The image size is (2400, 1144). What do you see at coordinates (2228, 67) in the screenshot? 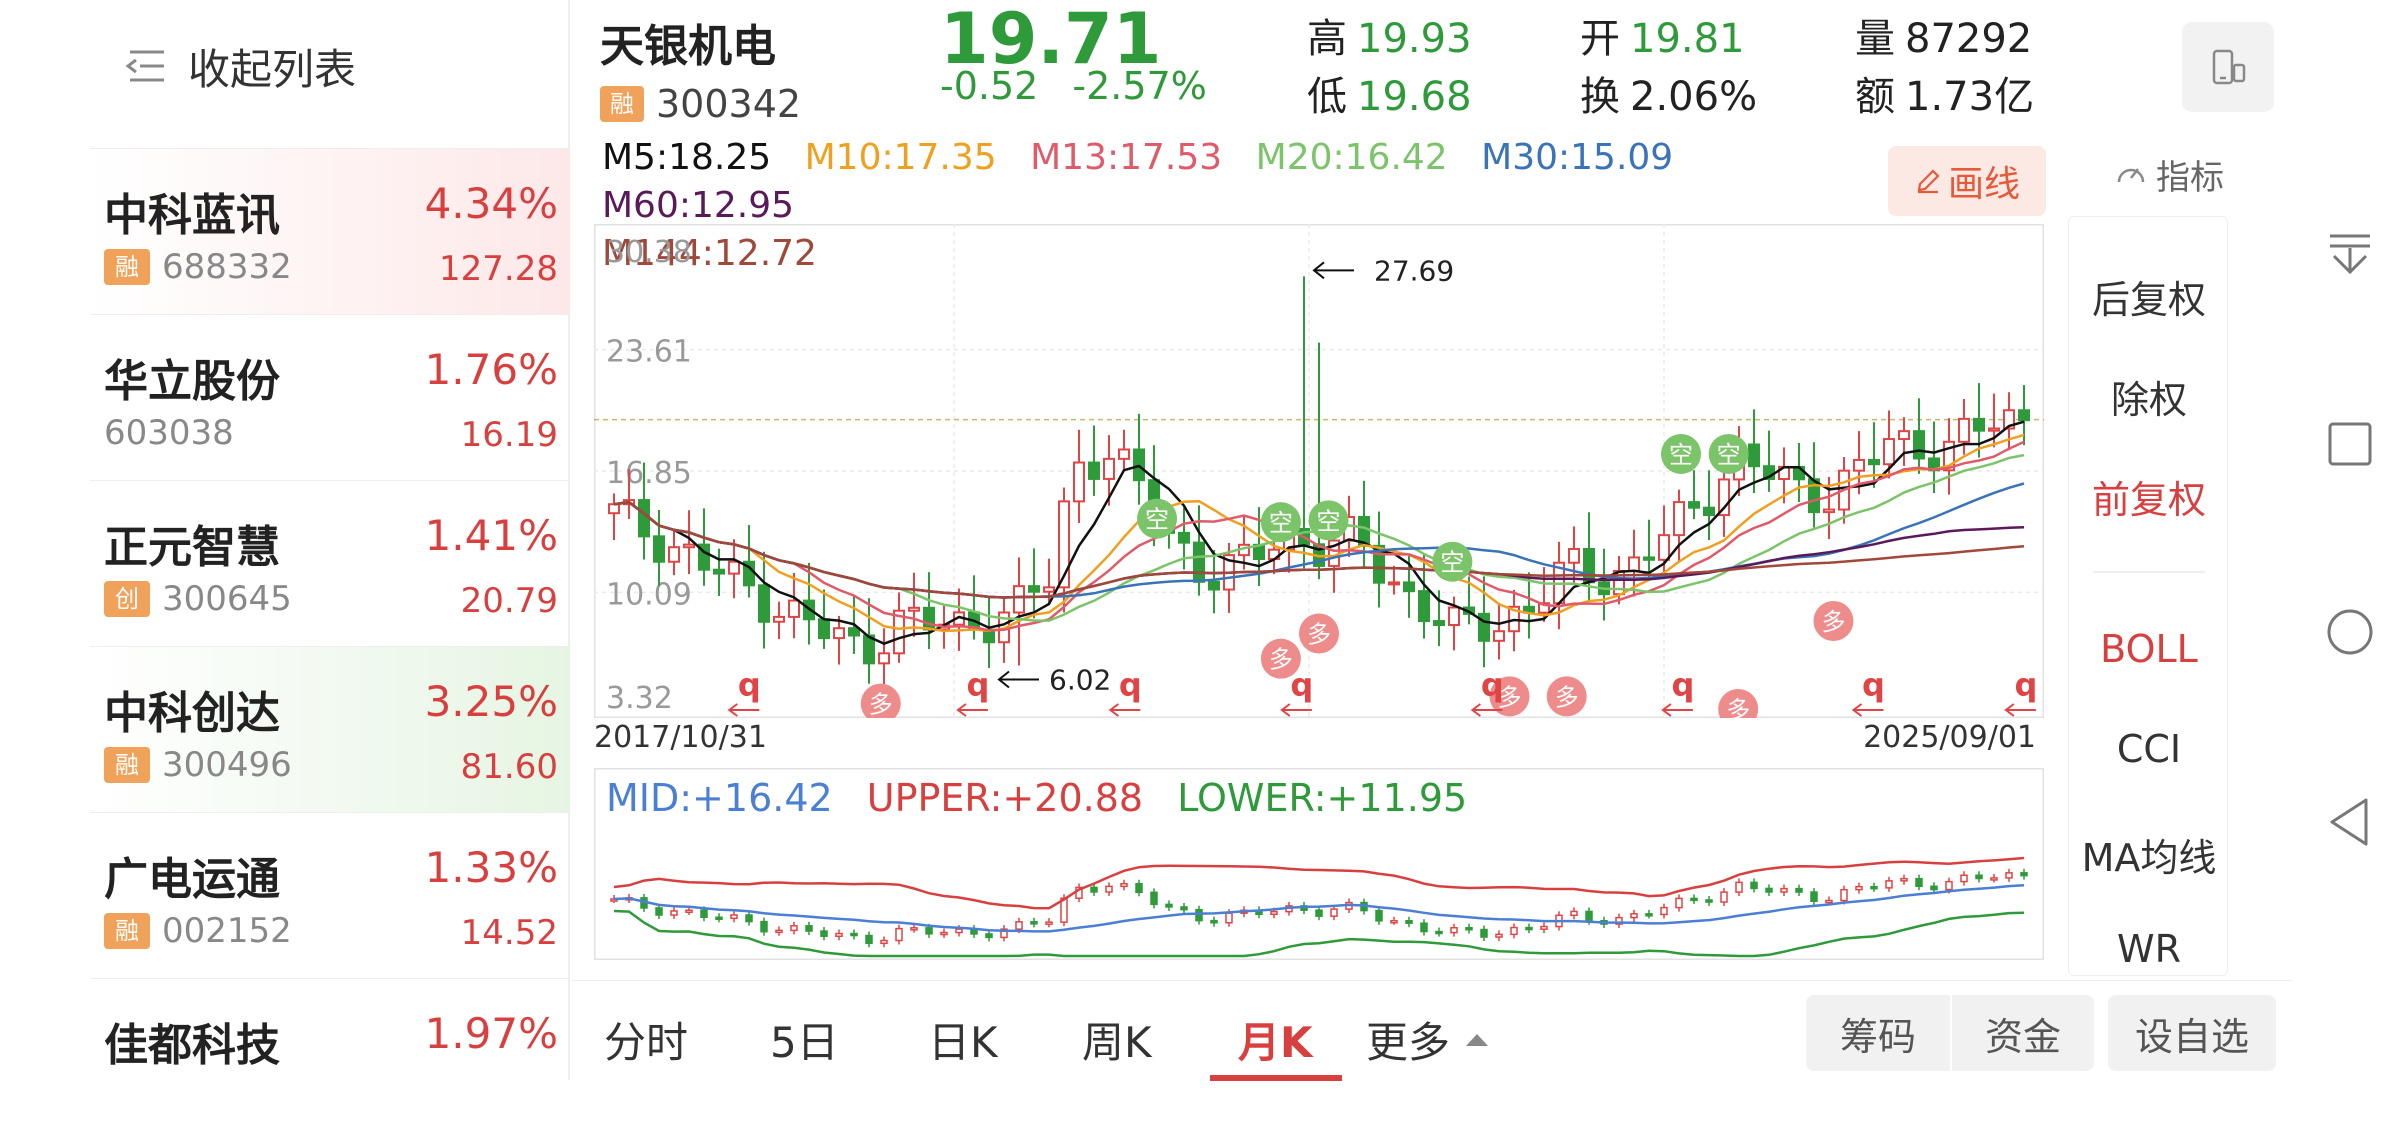
I see `device-switch-button` at bounding box center [2228, 67].